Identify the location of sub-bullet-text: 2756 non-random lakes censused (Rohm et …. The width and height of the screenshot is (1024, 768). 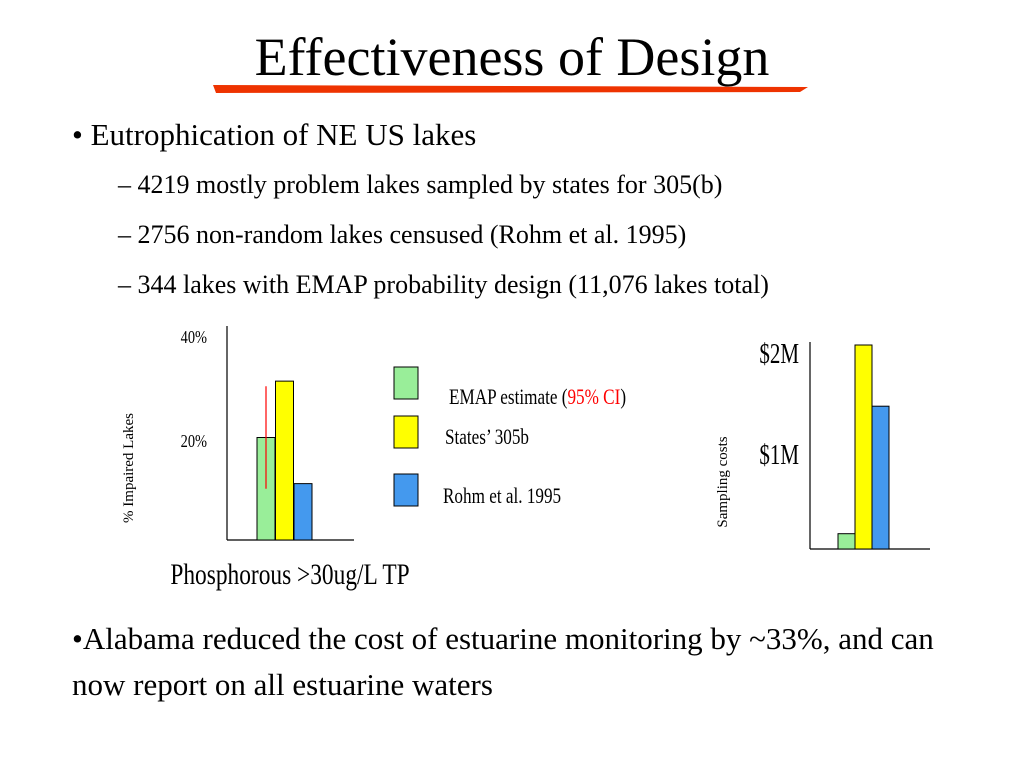
(412, 234).